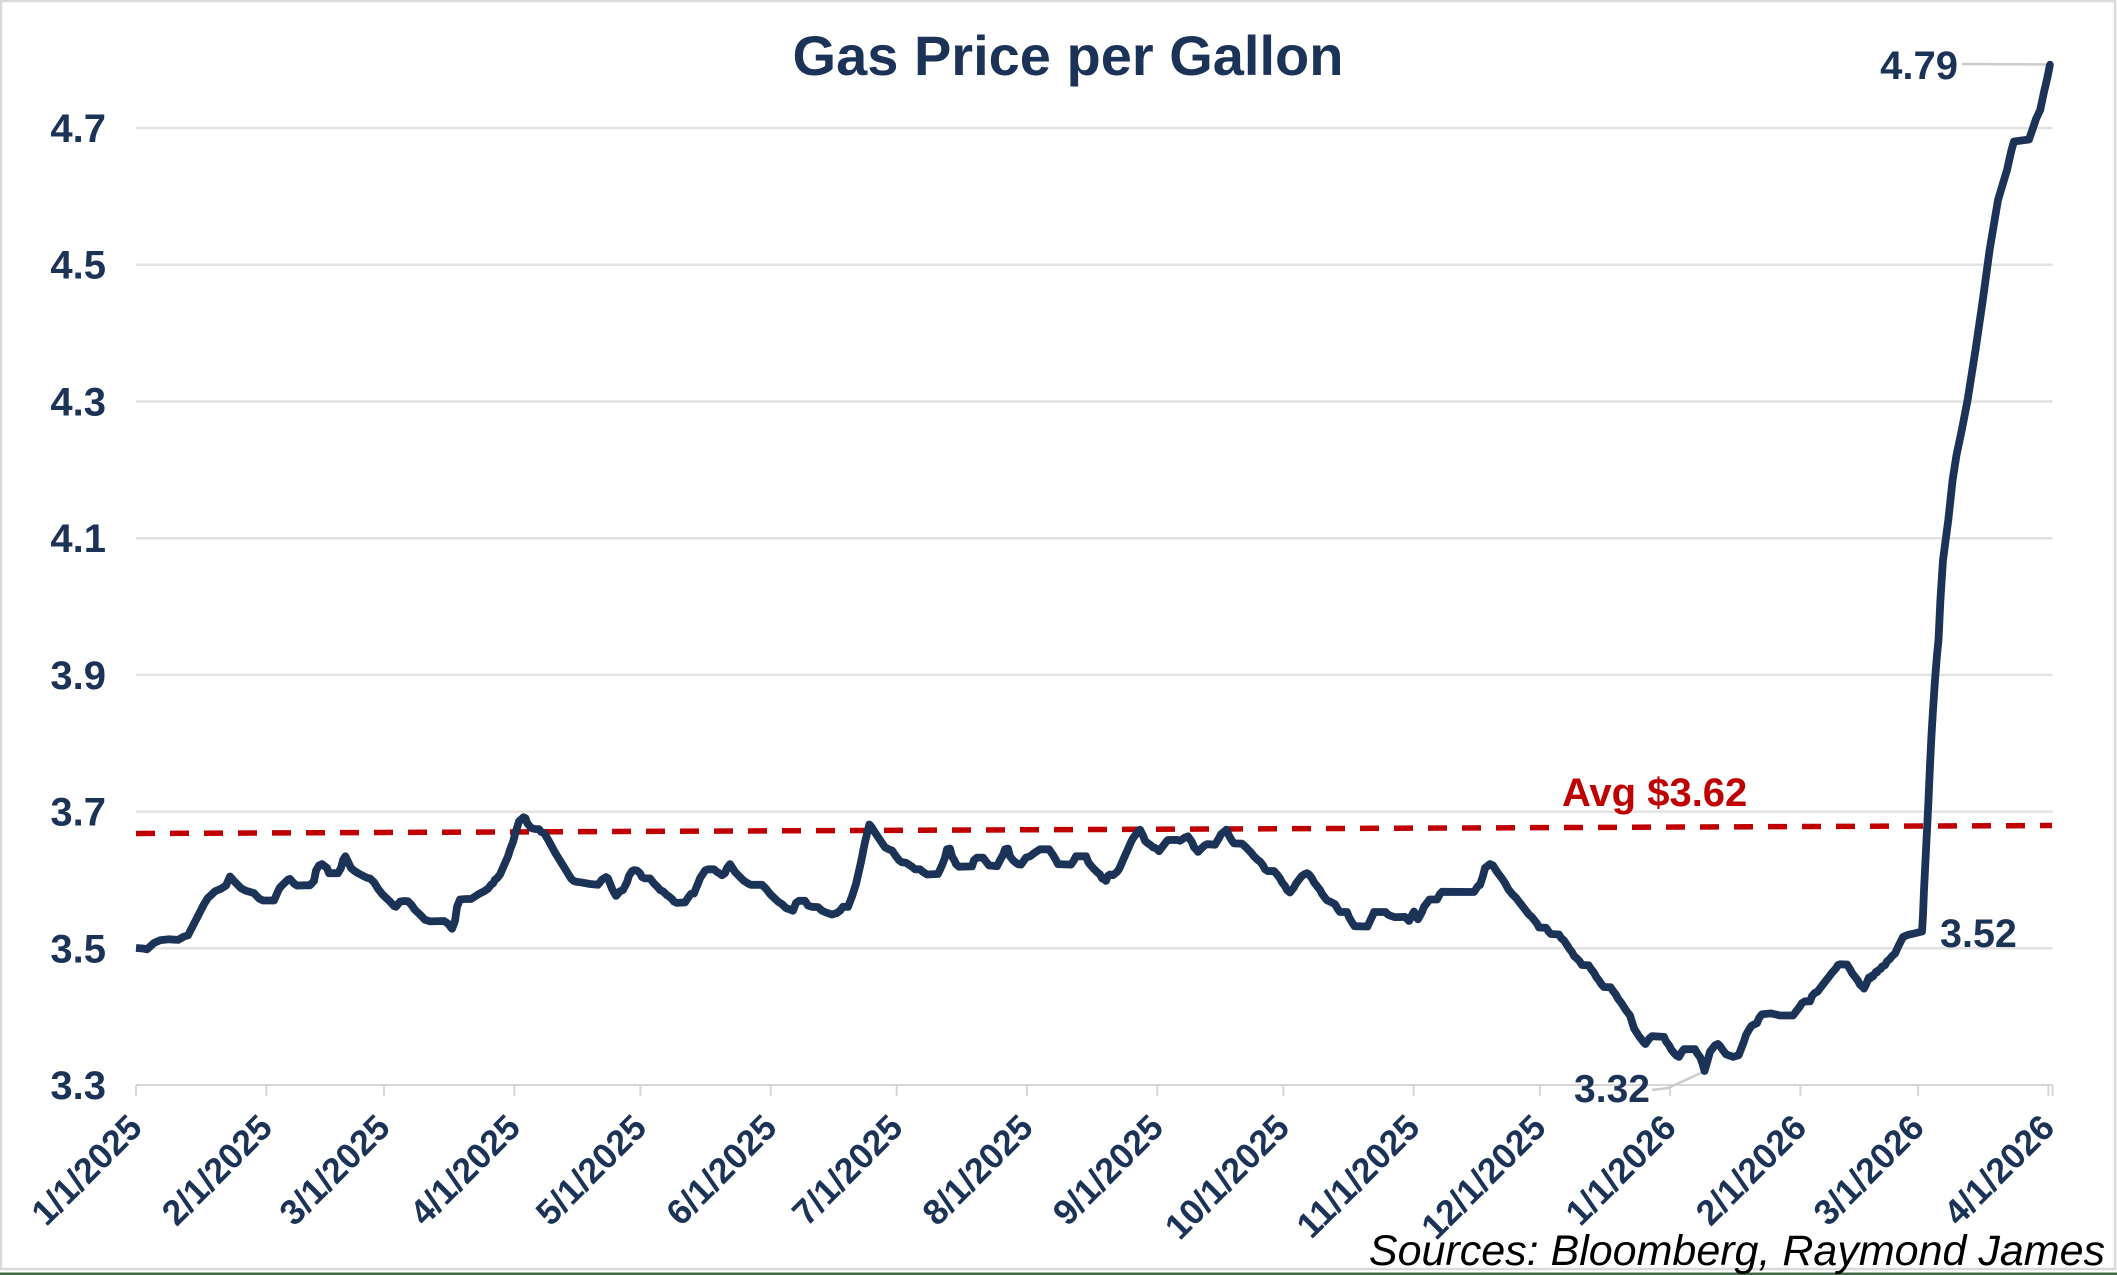 The width and height of the screenshot is (2117, 1275). Describe the element at coordinates (78, 949) in the screenshot. I see `svg-text: 3.5` at that location.